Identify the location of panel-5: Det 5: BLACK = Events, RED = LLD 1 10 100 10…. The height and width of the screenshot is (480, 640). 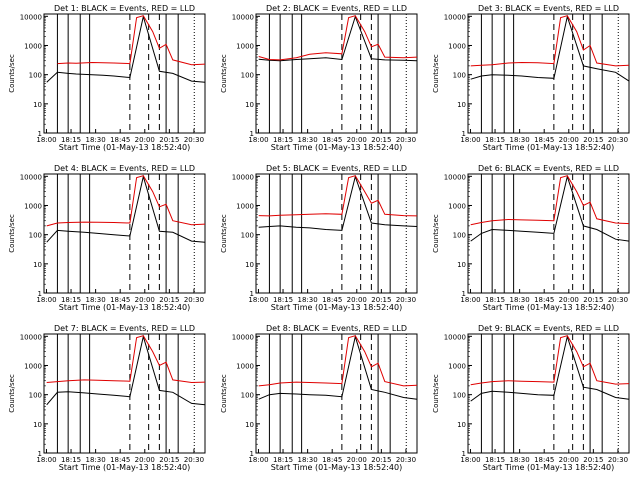
(319, 238).